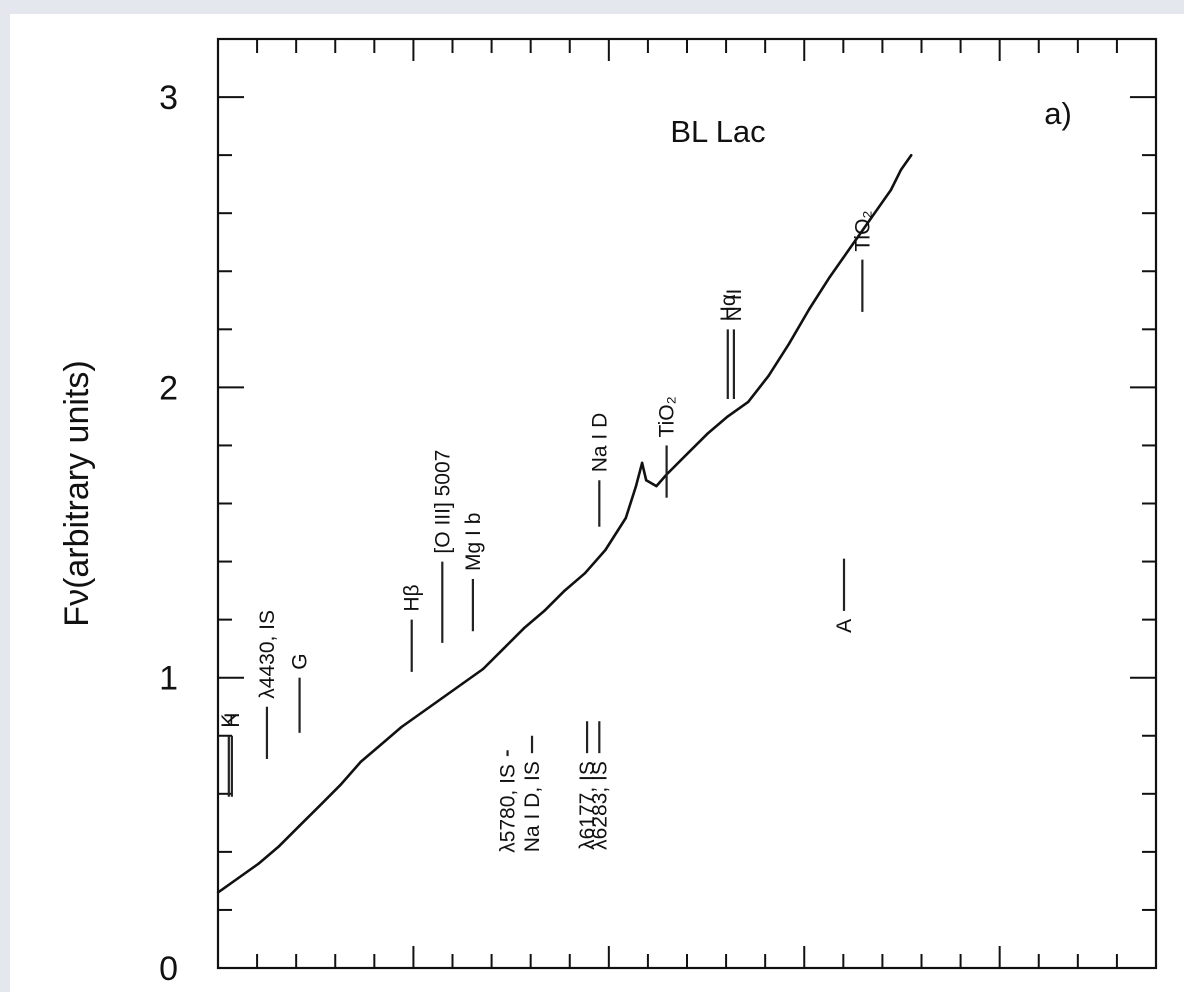 The width and height of the screenshot is (1184, 992). I want to click on feature-label: Hβ, so click(412, 597).